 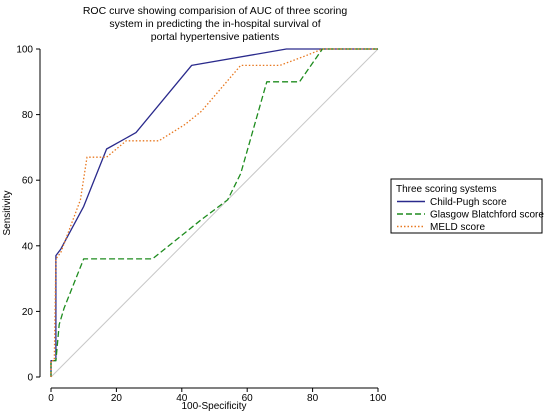 I want to click on y-tick-label: 40, so click(x=28, y=246).